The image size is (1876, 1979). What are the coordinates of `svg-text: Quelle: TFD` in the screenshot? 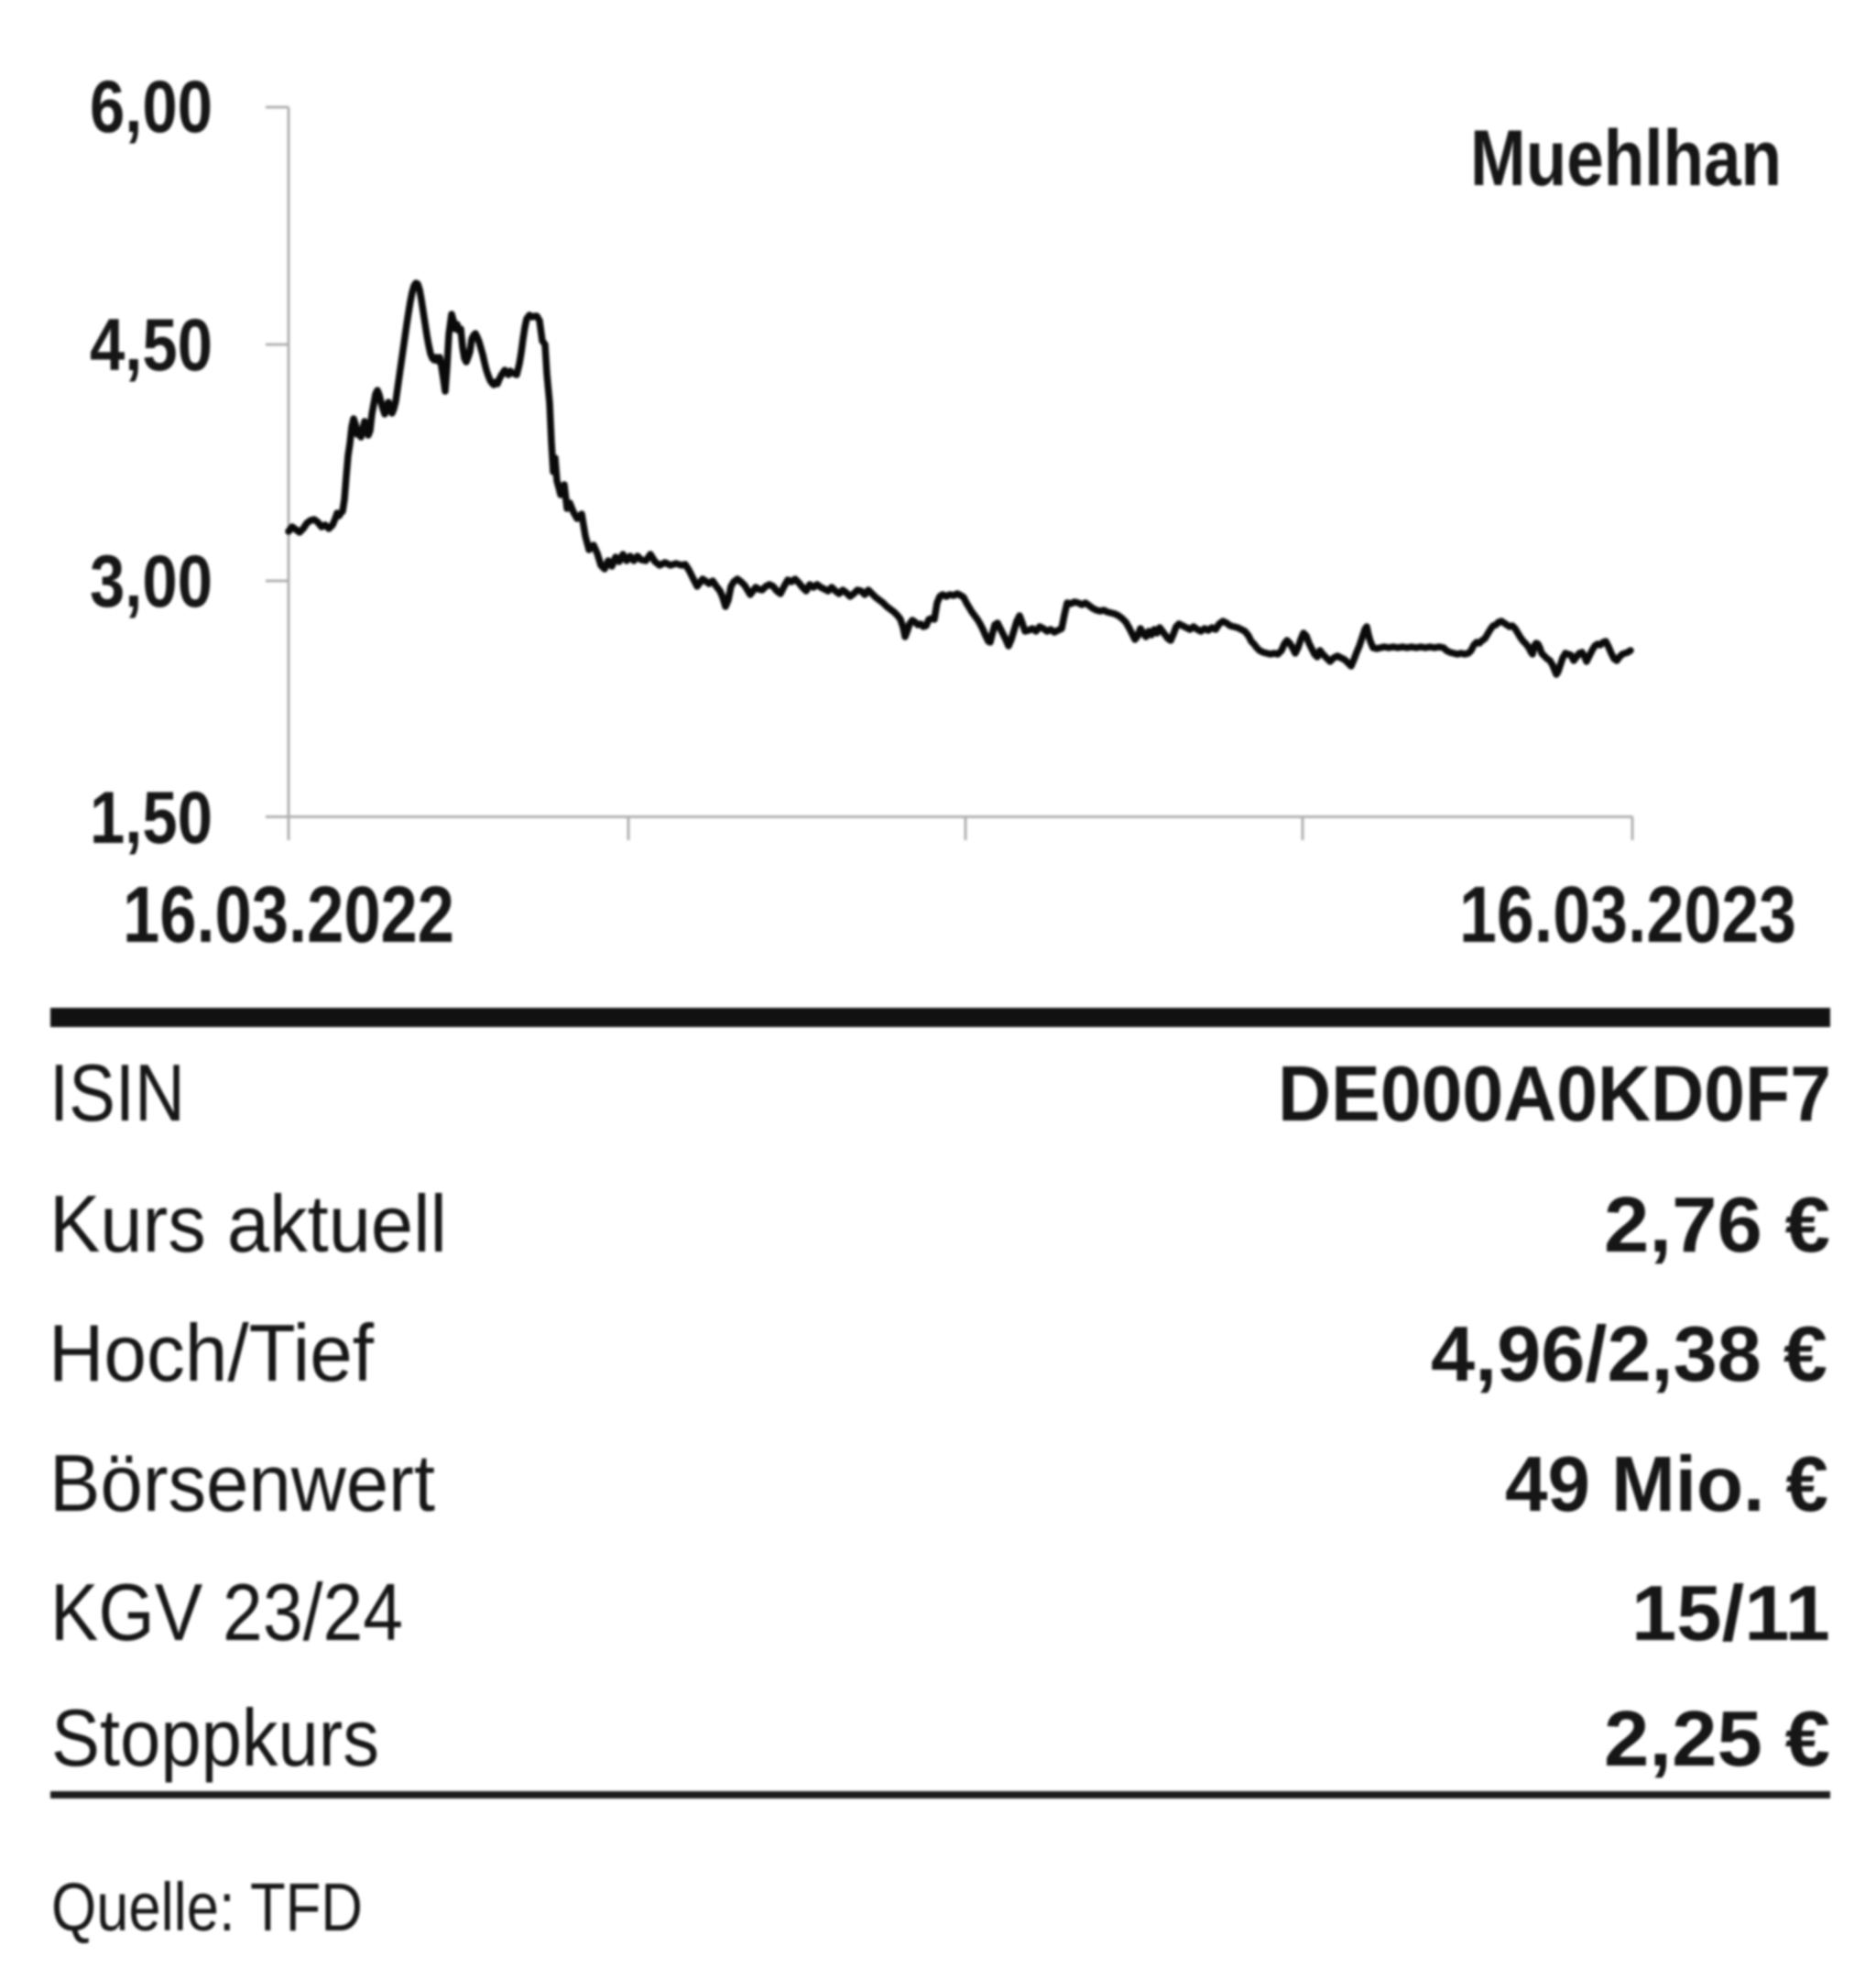 It's located at (207, 1907).